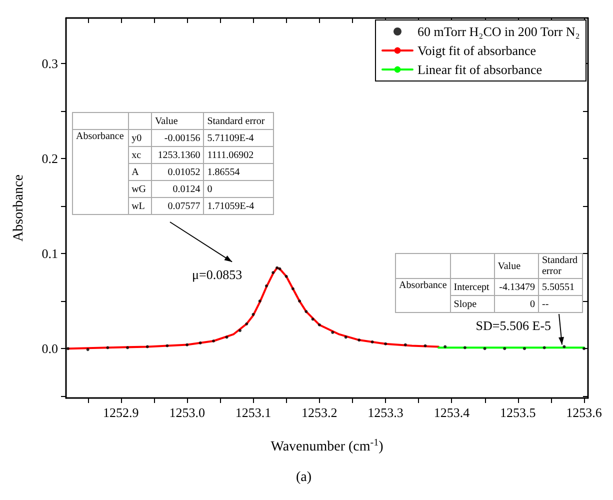 This screenshot has width=613, height=500. I want to click on legend-label: Voigt fit of absorbance, so click(476, 50).